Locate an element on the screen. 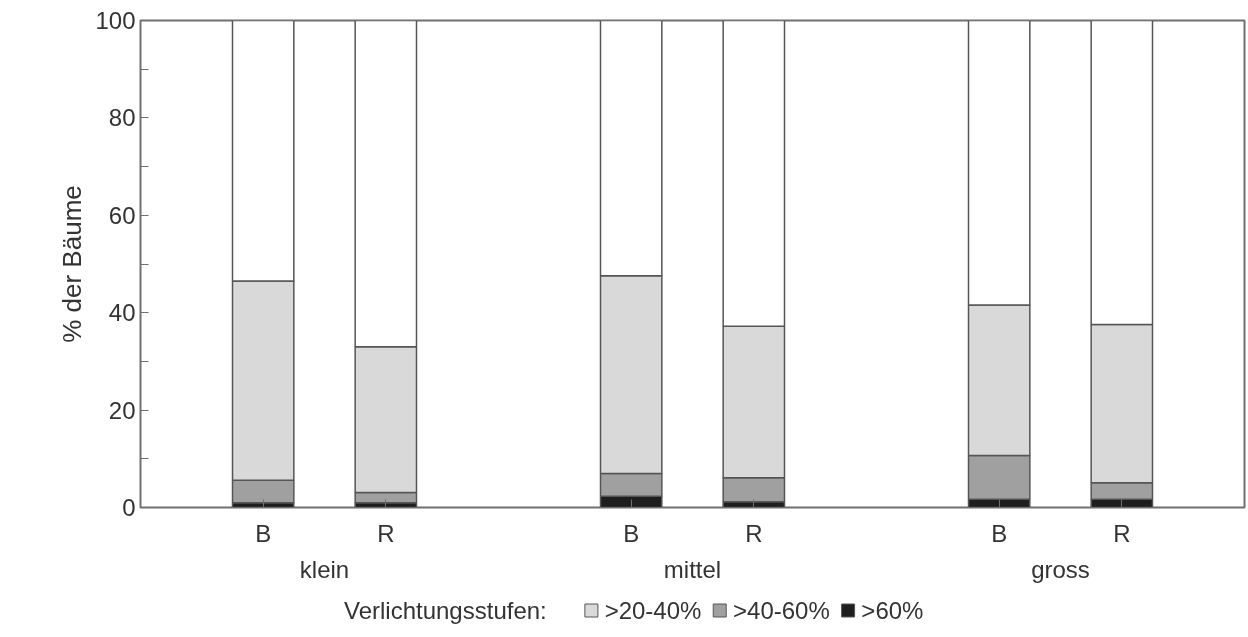  legend-label: >20-40% is located at coordinates (653, 610).